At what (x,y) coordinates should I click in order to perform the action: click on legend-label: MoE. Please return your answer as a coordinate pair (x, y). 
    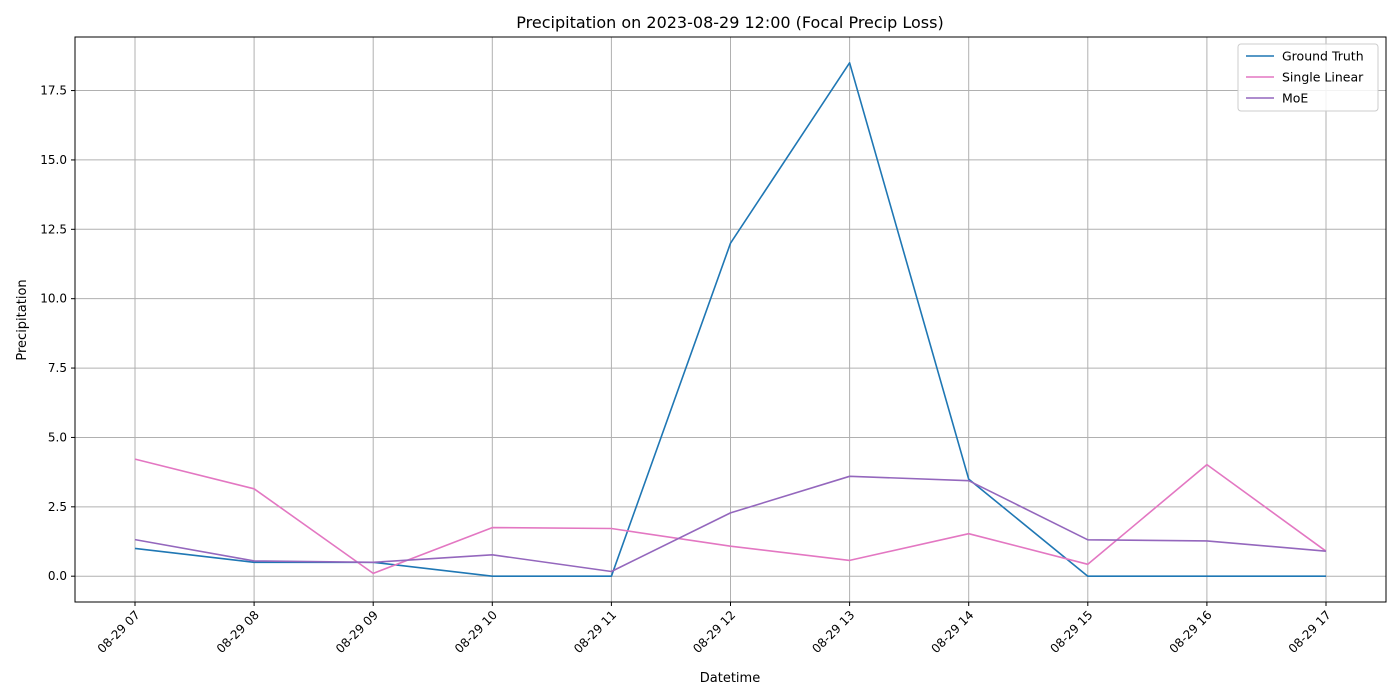
    Looking at the image, I should click on (1295, 98).